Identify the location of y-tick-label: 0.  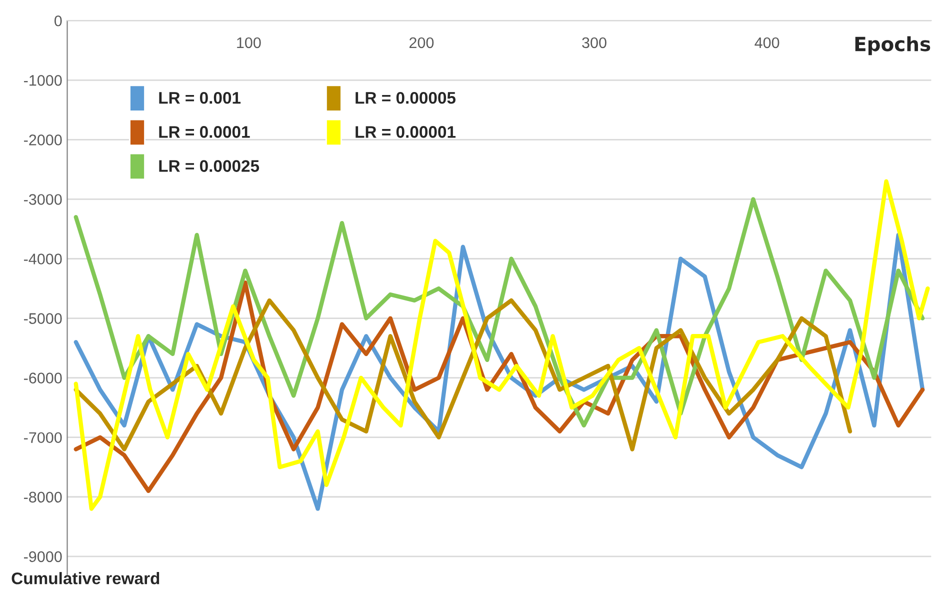
(58, 20).